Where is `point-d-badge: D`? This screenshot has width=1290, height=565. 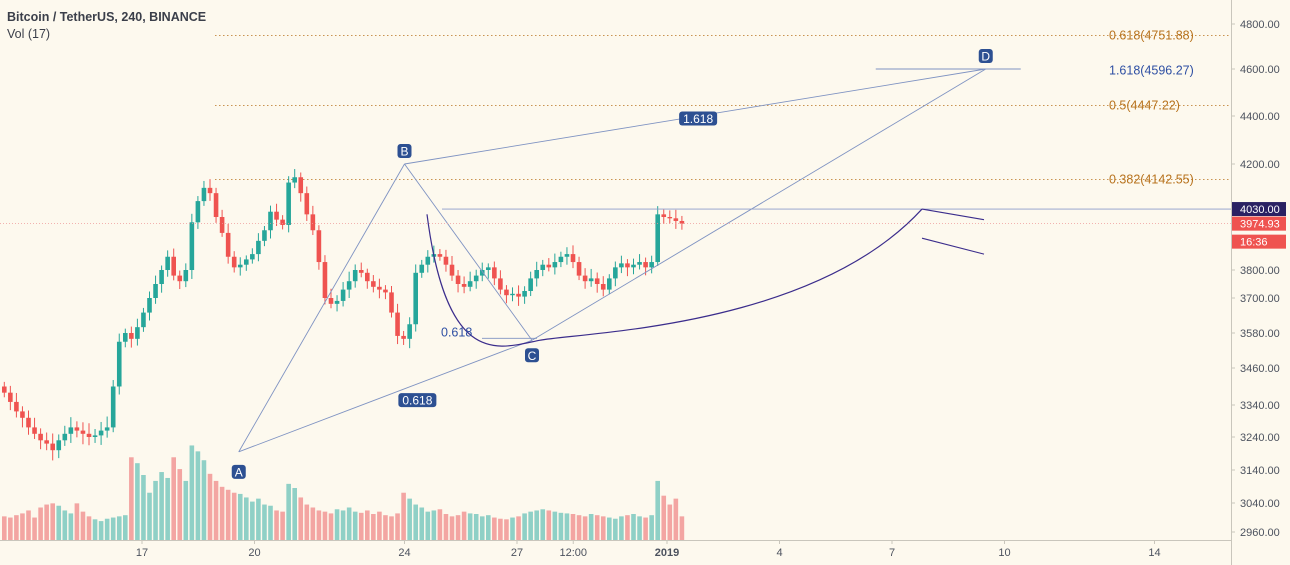 point-d-badge: D is located at coordinates (985, 56).